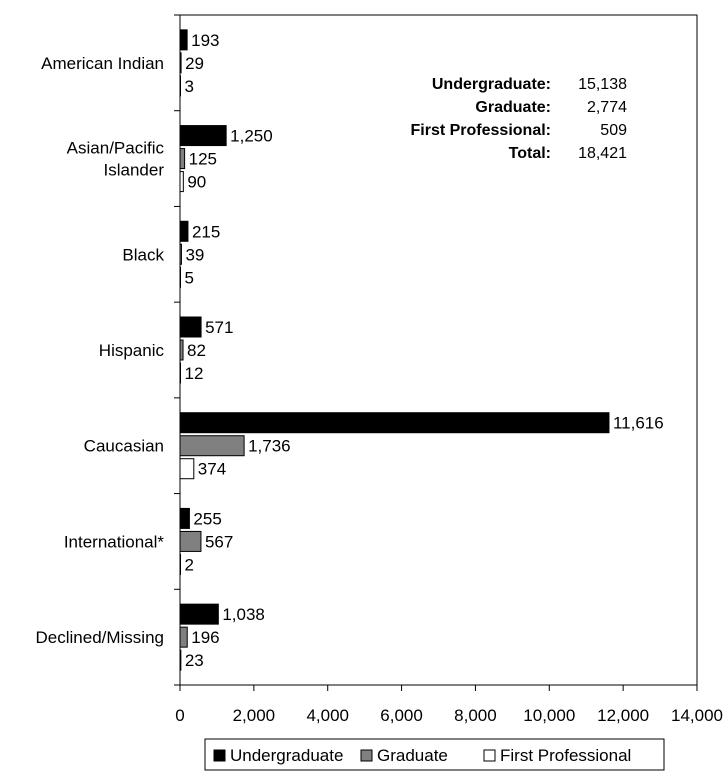 The height and width of the screenshot is (780, 727). What do you see at coordinates (530, 153) in the screenshot?
I see `summary-label: Total:` at bounding box center [530, 153].